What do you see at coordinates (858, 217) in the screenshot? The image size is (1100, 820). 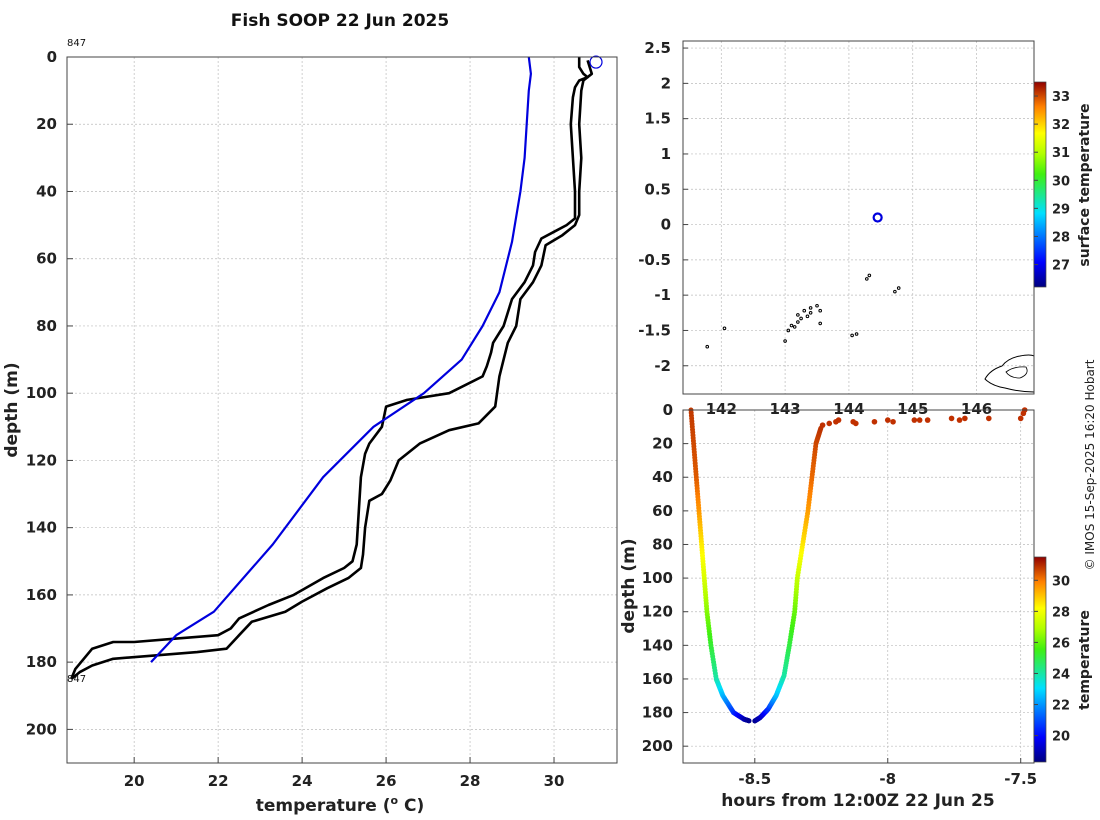 I see `map-grid` at bounding box center [858, 217].